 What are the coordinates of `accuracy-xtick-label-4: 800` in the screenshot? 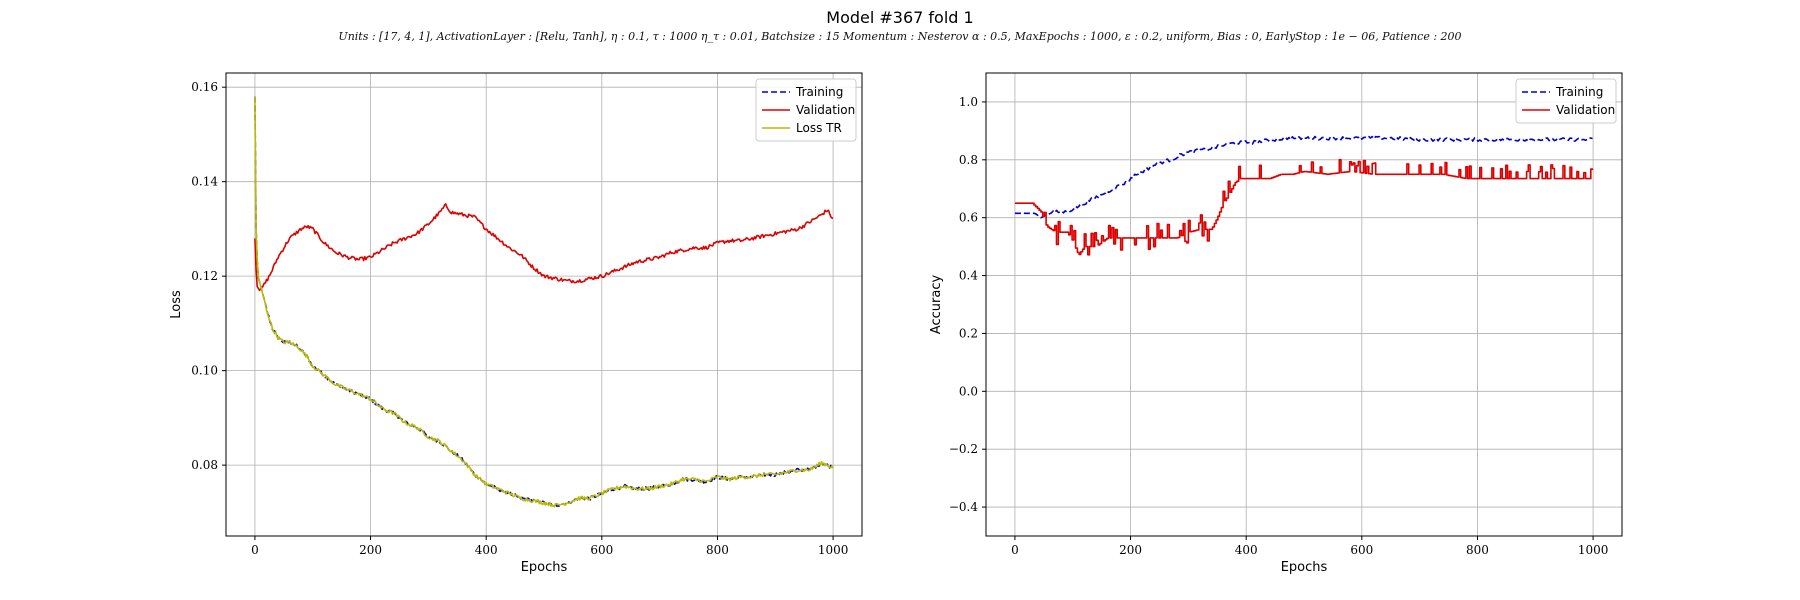 It's located at (1477, 550).